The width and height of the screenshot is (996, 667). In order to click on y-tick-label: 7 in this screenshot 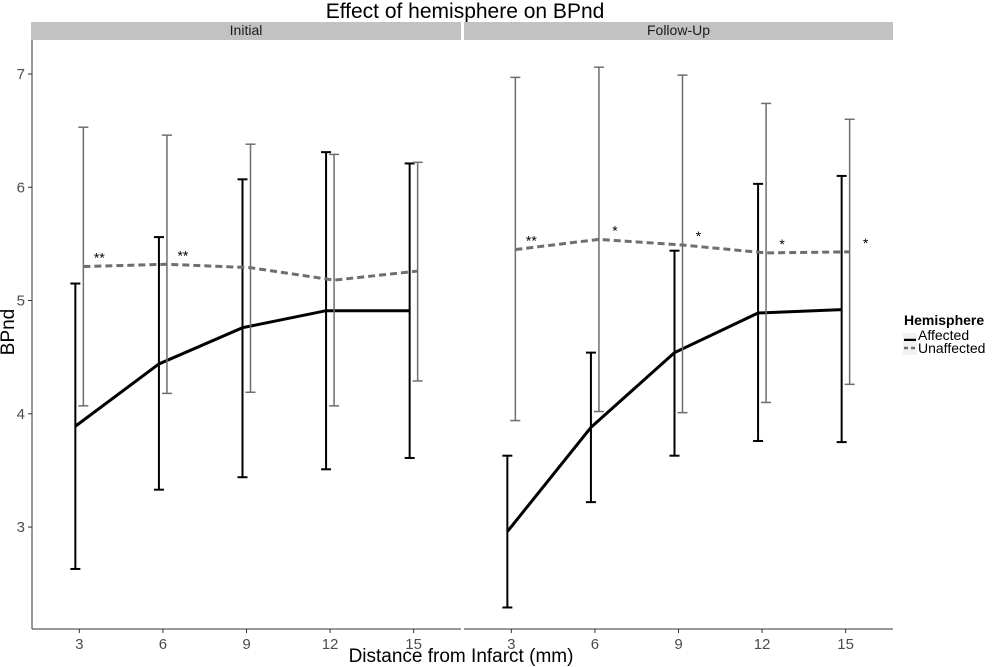, I will do `click(21, 74)`.